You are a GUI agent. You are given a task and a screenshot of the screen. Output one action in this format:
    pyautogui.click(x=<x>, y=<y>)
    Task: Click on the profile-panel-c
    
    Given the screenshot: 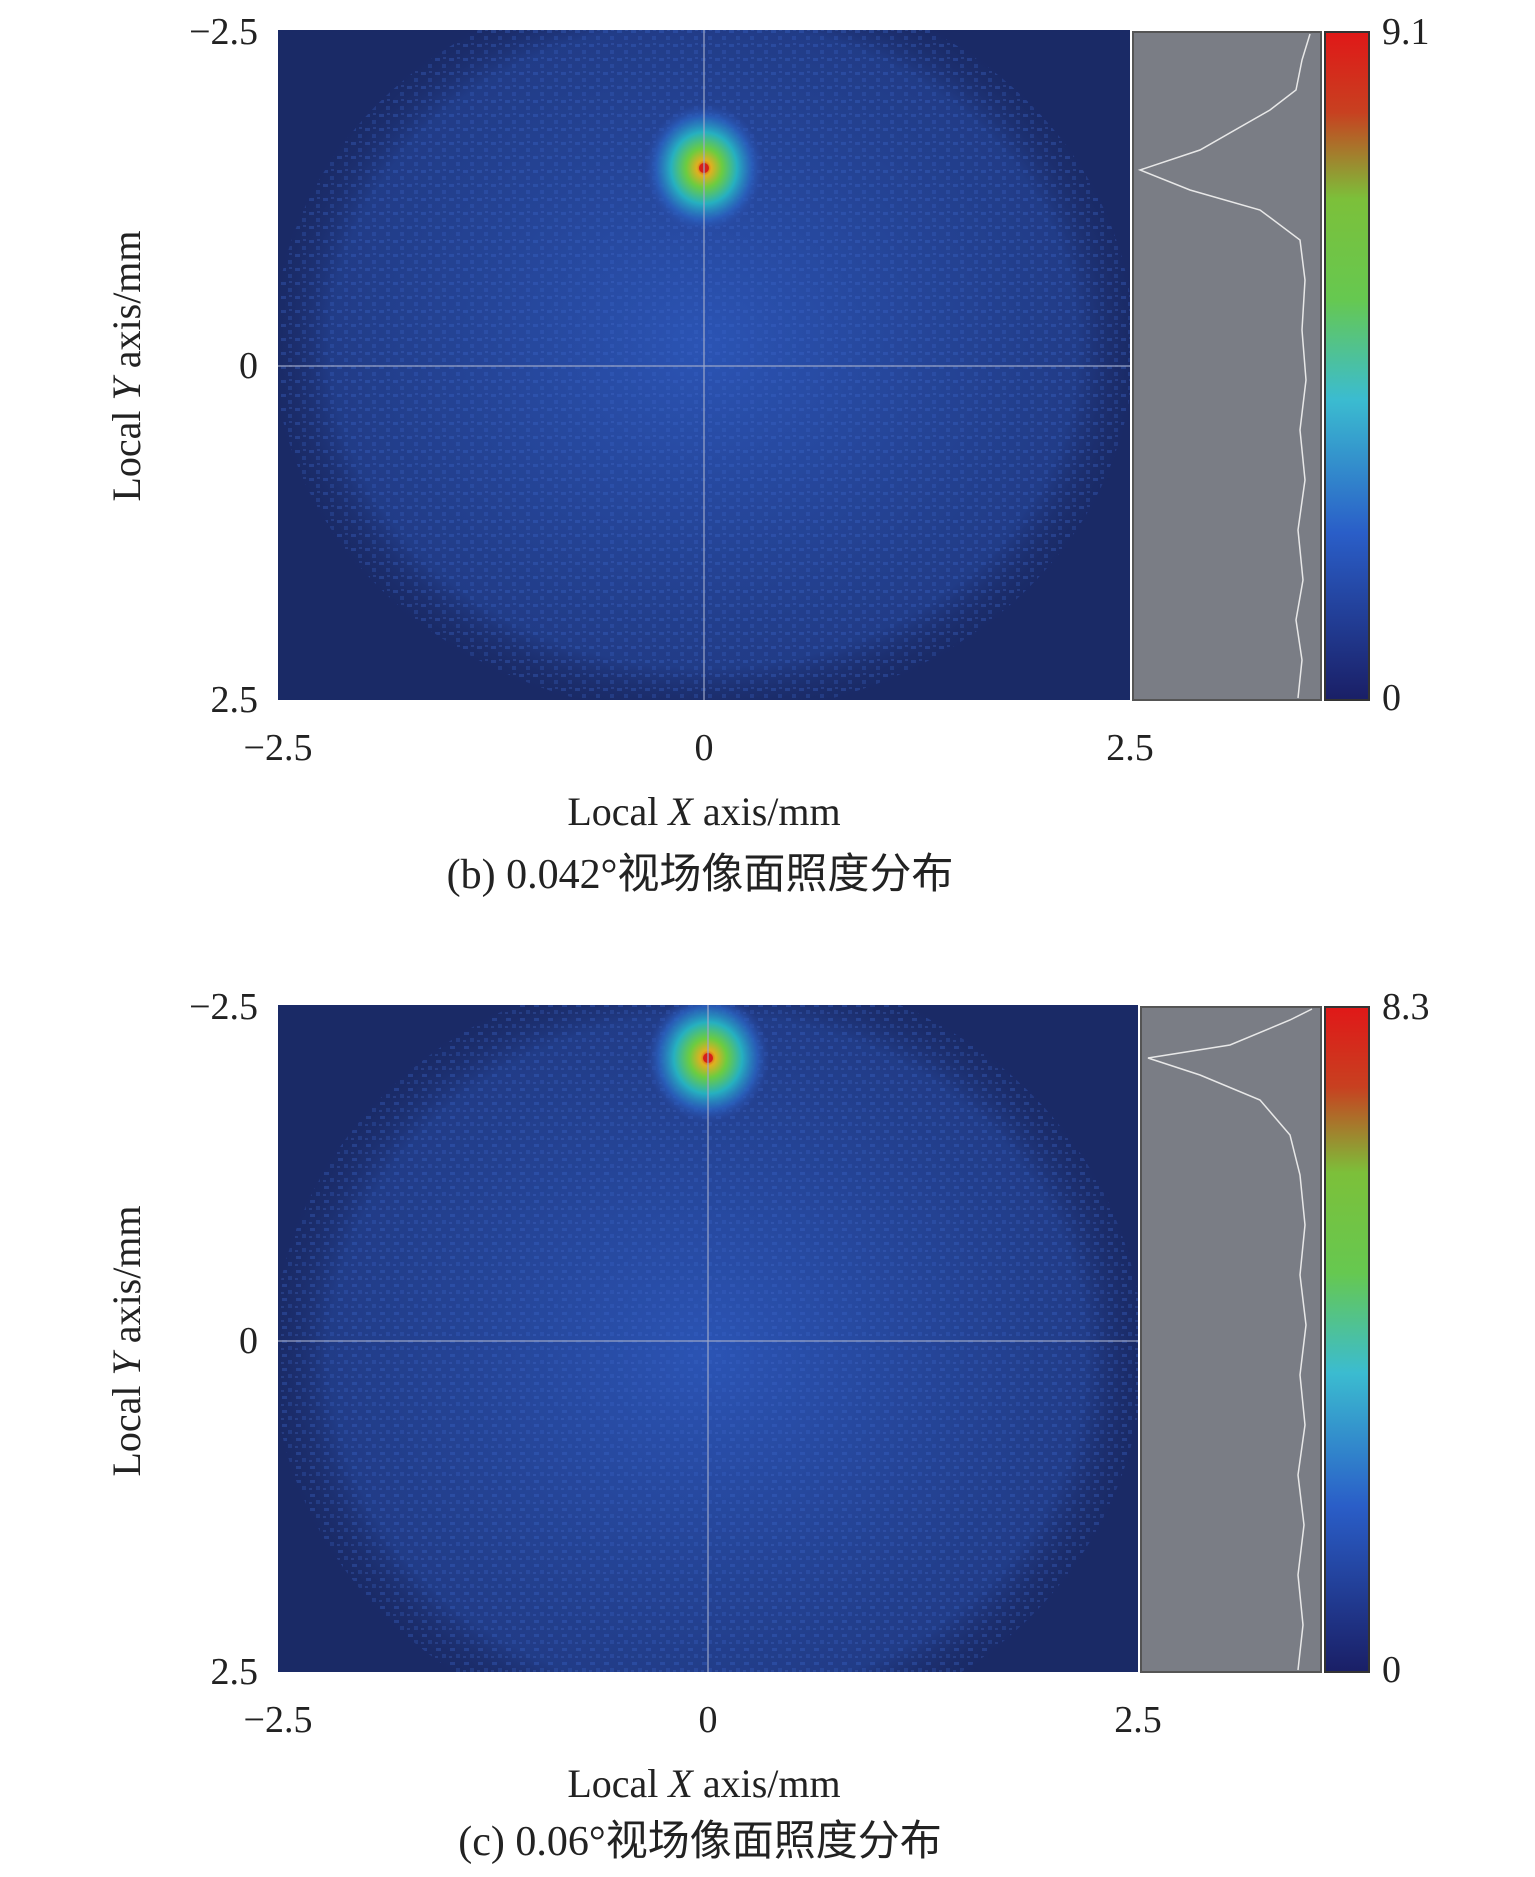 What is the action you would take?
    pyautogui.click(x=1231, y=1339)
    